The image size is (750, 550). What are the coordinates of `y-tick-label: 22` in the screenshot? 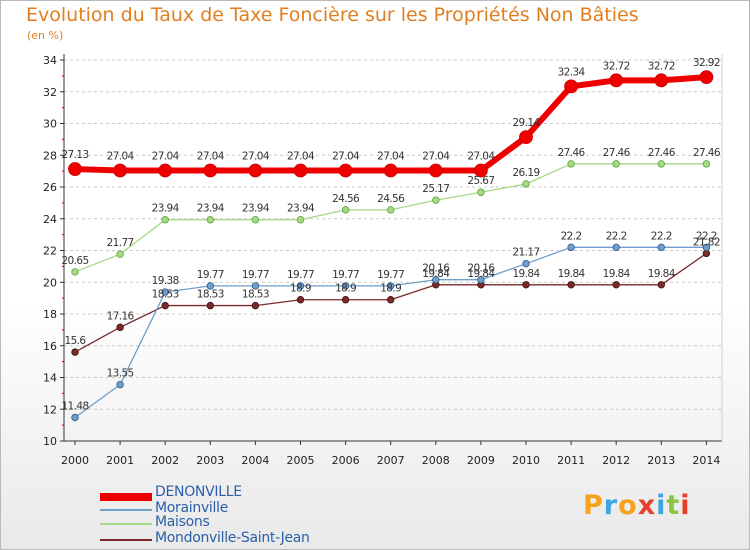 It's located at (50, 251).